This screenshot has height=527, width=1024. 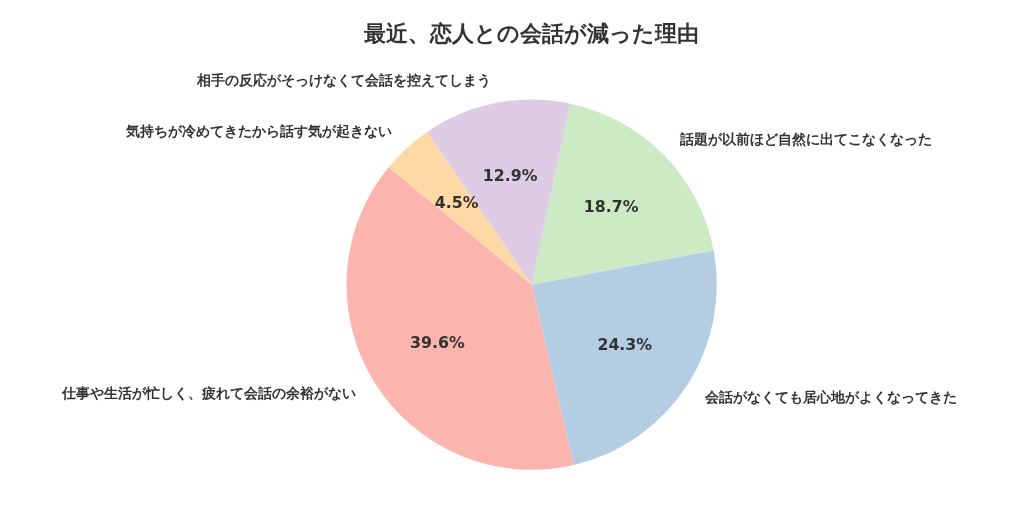 What do you see at coordinates (499, 192) in the screenshot?
I see `pie-slice` at bounding box center [499, 192].